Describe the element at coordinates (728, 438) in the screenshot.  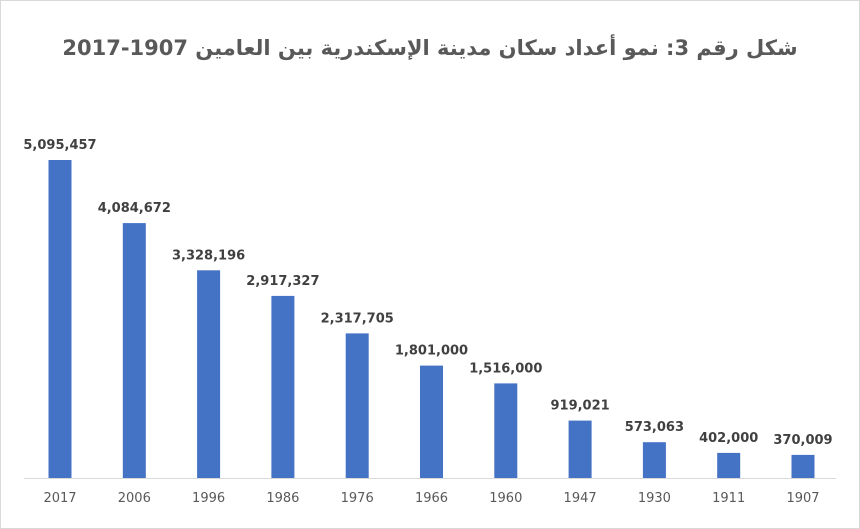
I see `data-label-1911: 402,000` at that location.